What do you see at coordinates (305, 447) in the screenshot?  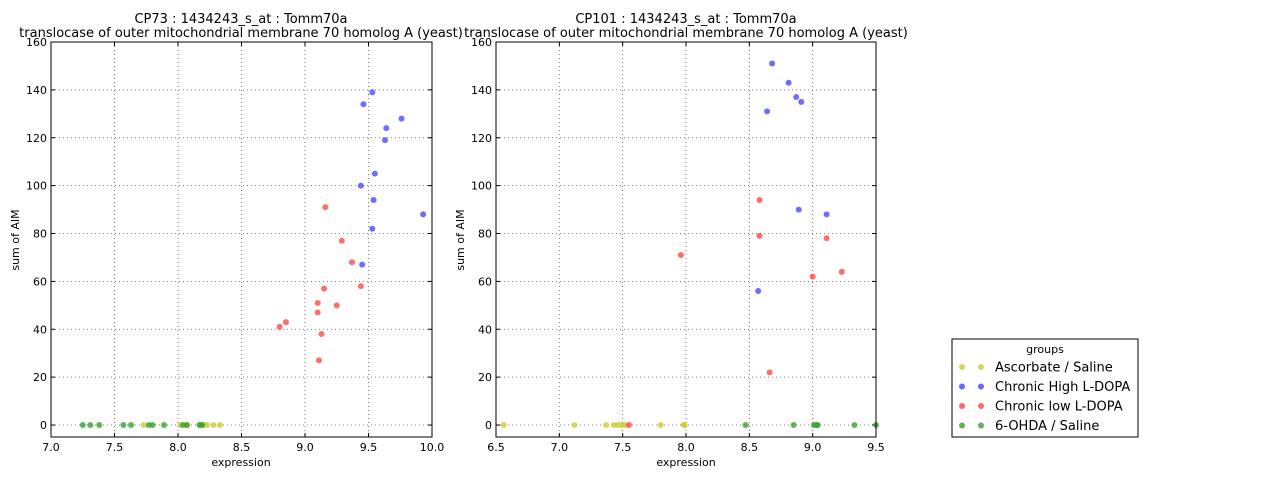 I see `chart-1-xtick-label: 9.0` at bounding box center [305, 447].